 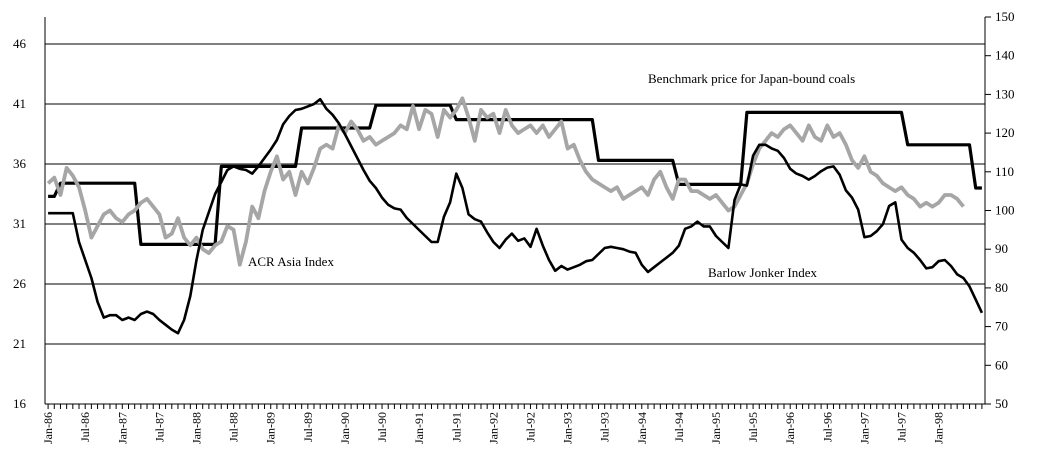 What do you see at coordinates (1005, 93) in the screenshot?
I see `y2-tick-label: 130` at bounding box center [1005, 93].